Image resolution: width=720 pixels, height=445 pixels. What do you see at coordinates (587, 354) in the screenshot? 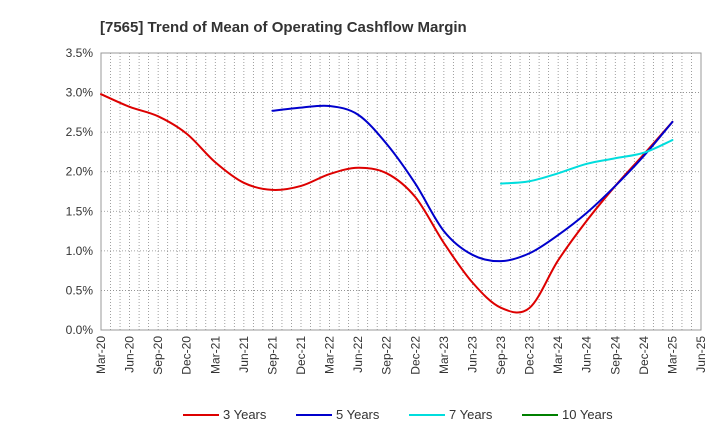
I see `x-tick-label: Jun-24` at bounding box center [587, 354].